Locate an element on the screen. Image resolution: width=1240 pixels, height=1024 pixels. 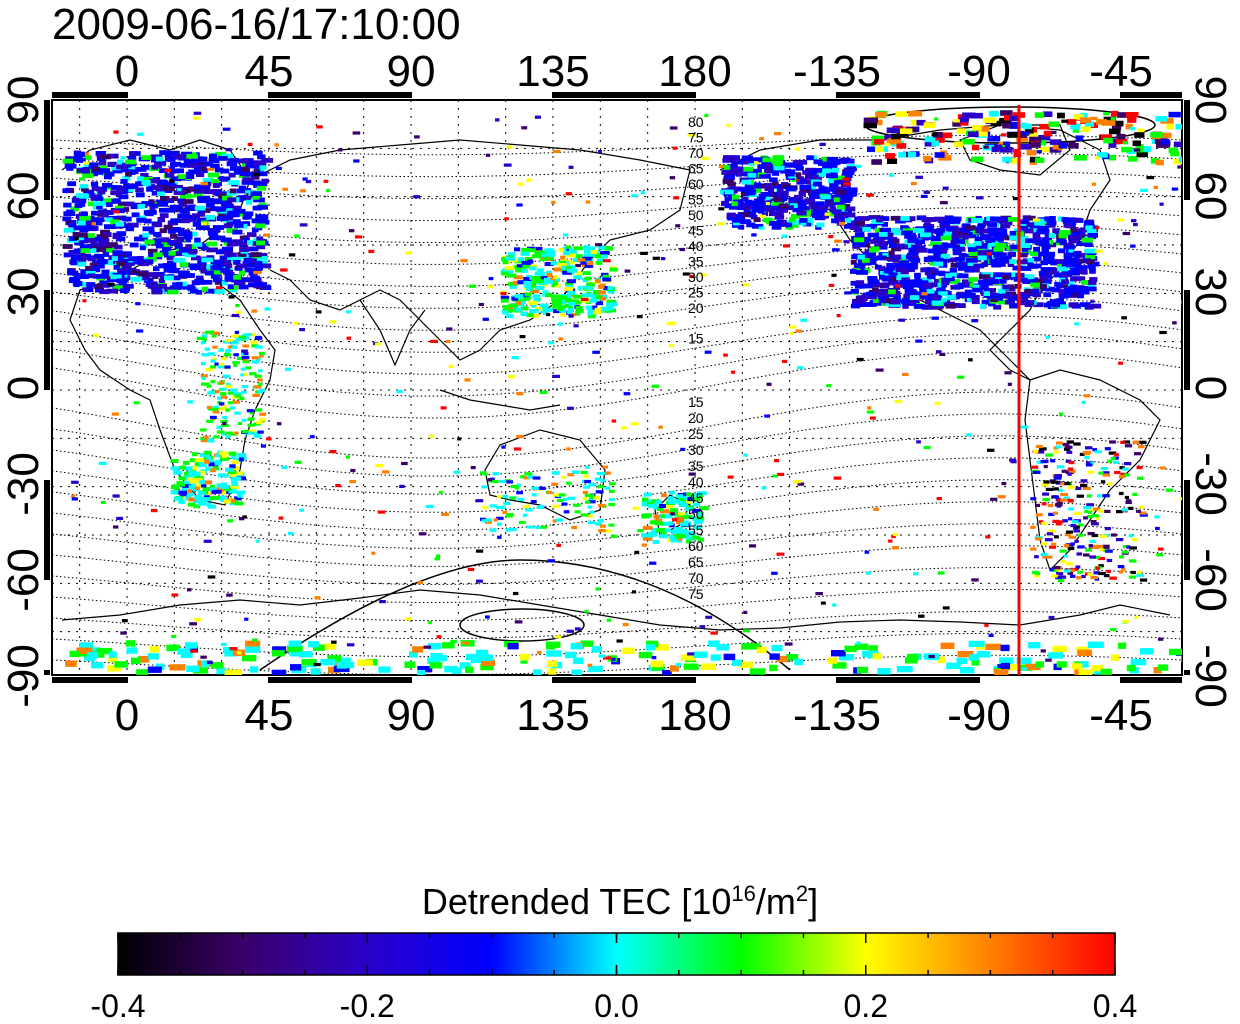
contour-label: 80 is located at coordinates (696, 122).